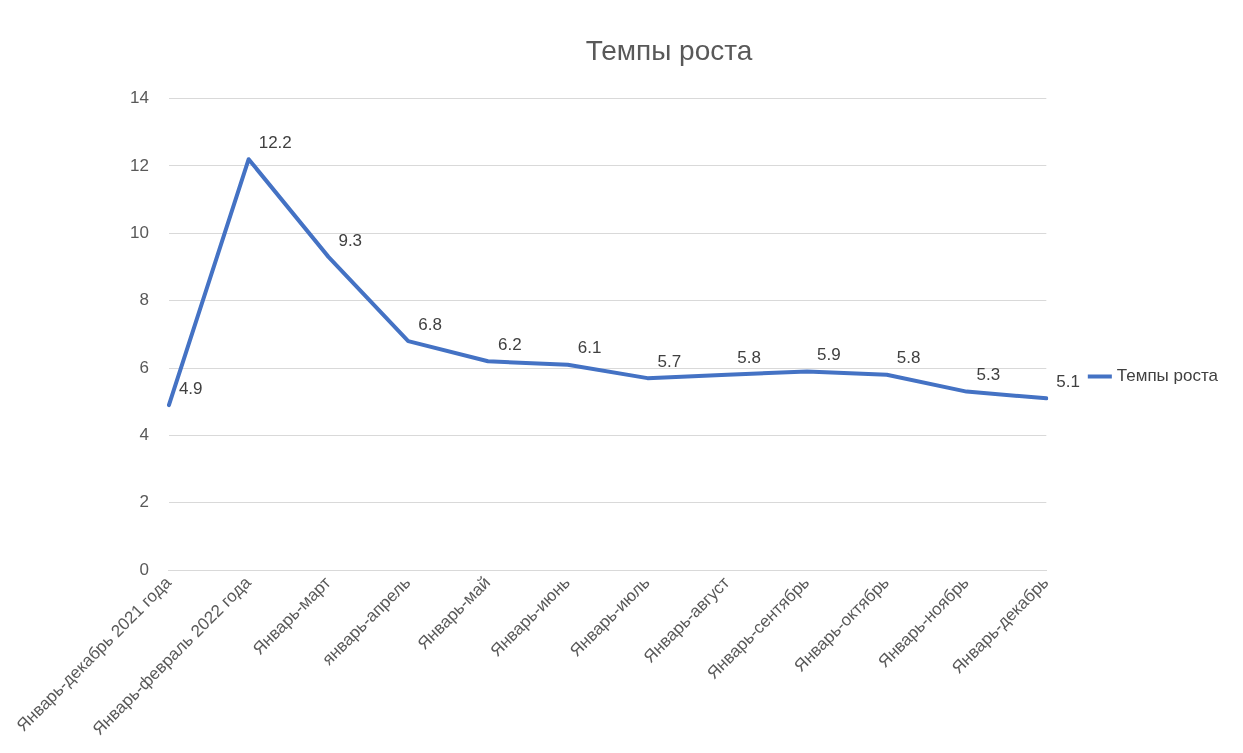 The image size is (1243, 753). What do you see at coordinates (275, 142) in the screenshot?
I see `data-label: 12.2` at bounding box center [275, 142].